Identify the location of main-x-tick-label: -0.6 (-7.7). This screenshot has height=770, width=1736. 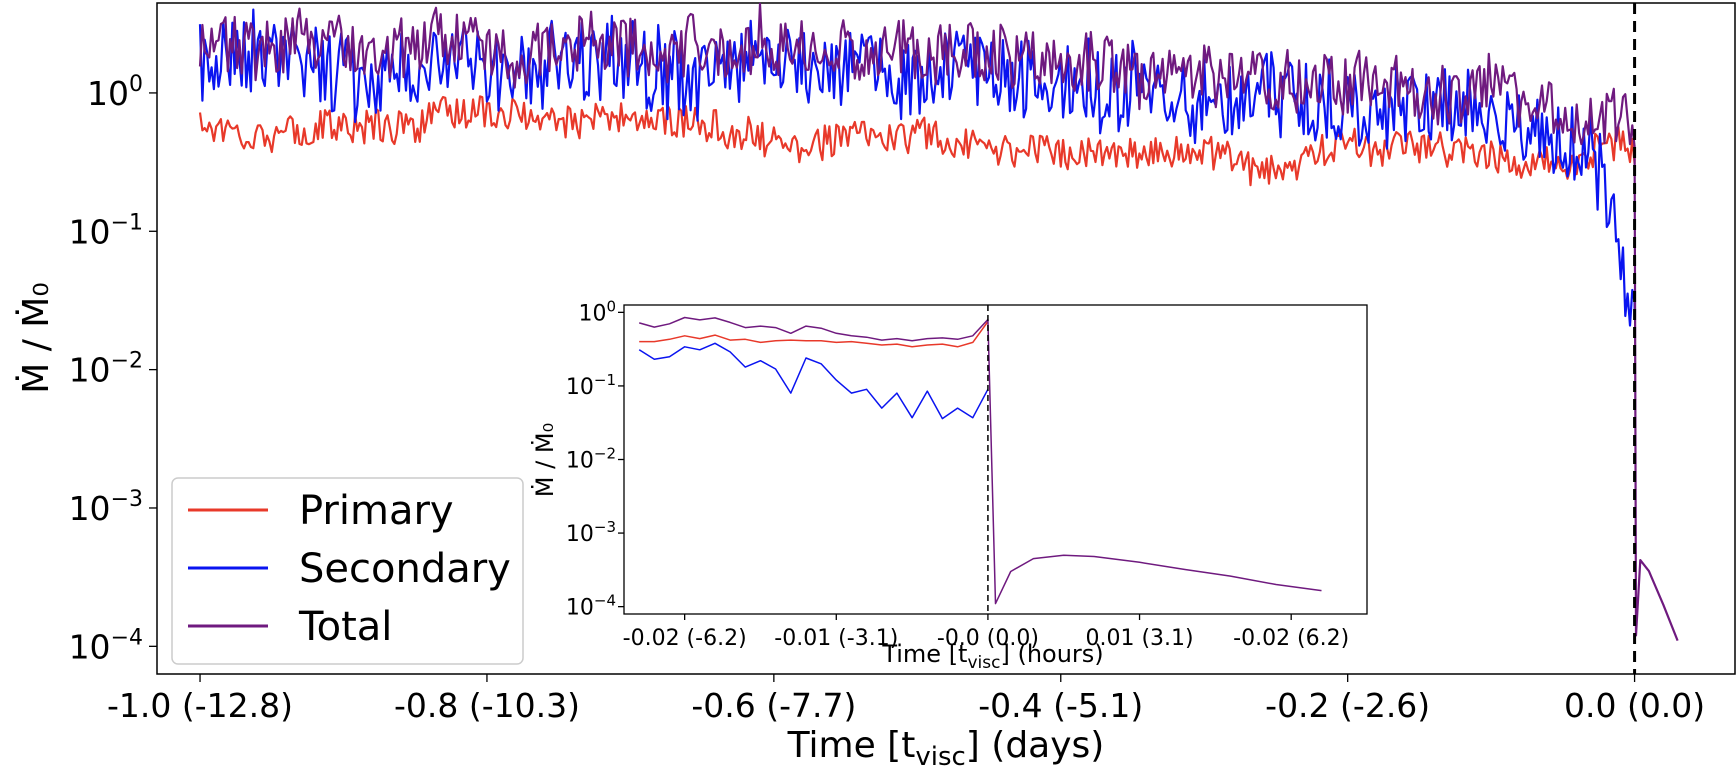
(773, 705).